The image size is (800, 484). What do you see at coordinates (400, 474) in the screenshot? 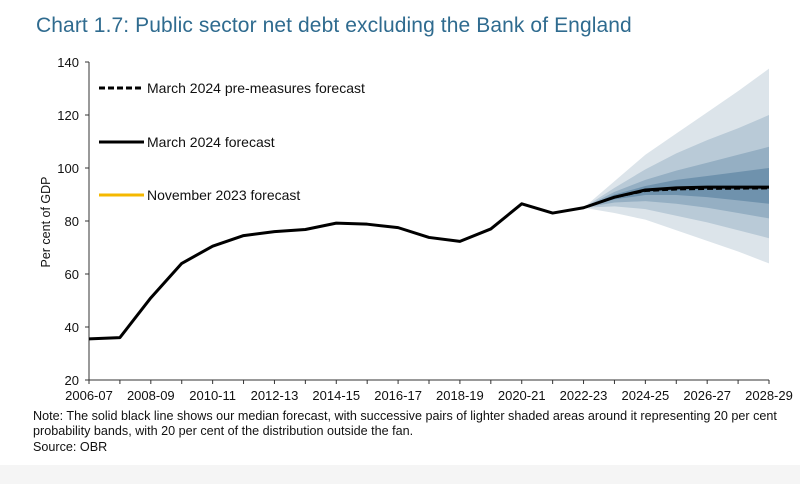
I see `bottom-strip` at bounding box center [400, 474].